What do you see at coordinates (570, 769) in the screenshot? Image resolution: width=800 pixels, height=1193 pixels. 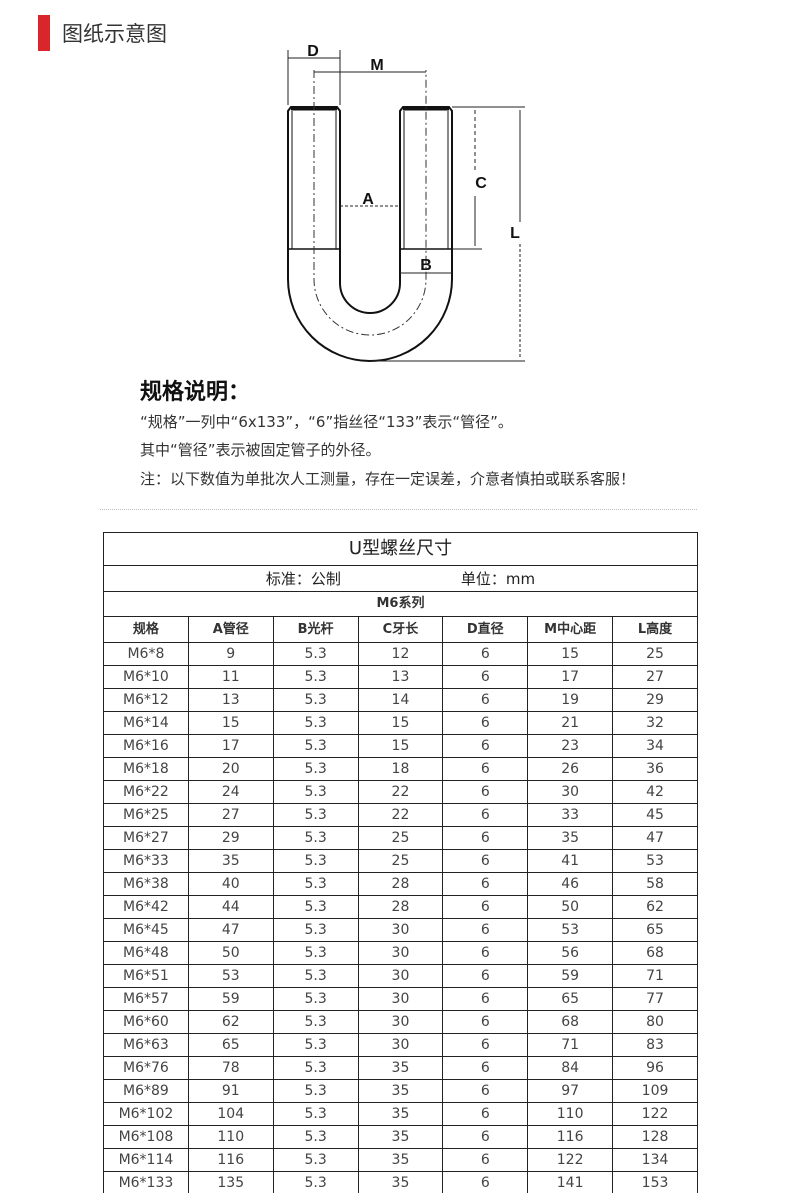 I see `table-cell: 26` at bounding box center [570, 769].